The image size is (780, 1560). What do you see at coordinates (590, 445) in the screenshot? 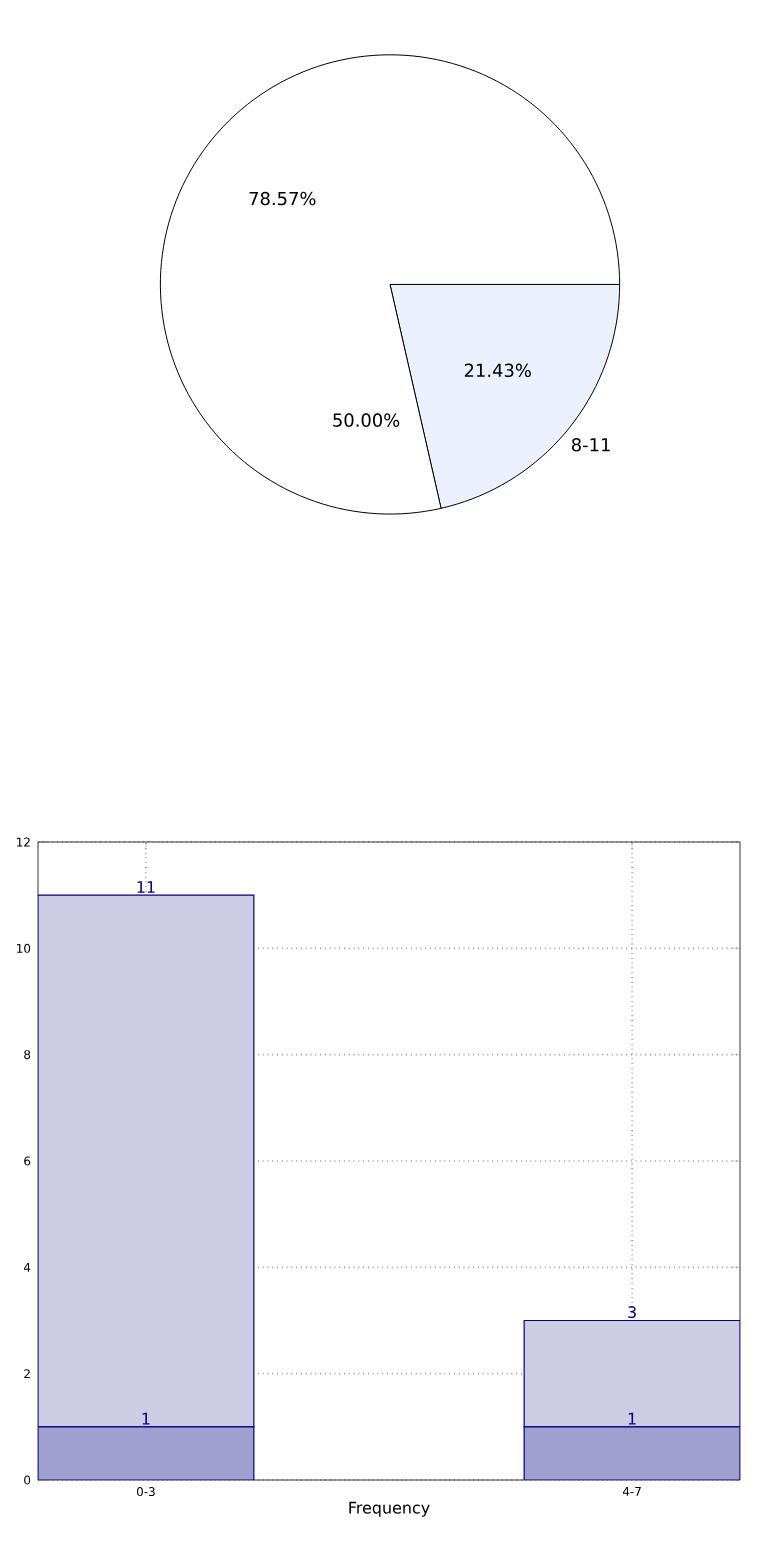
I see `slice-label: 8-11` at bounding box center [590, 445].